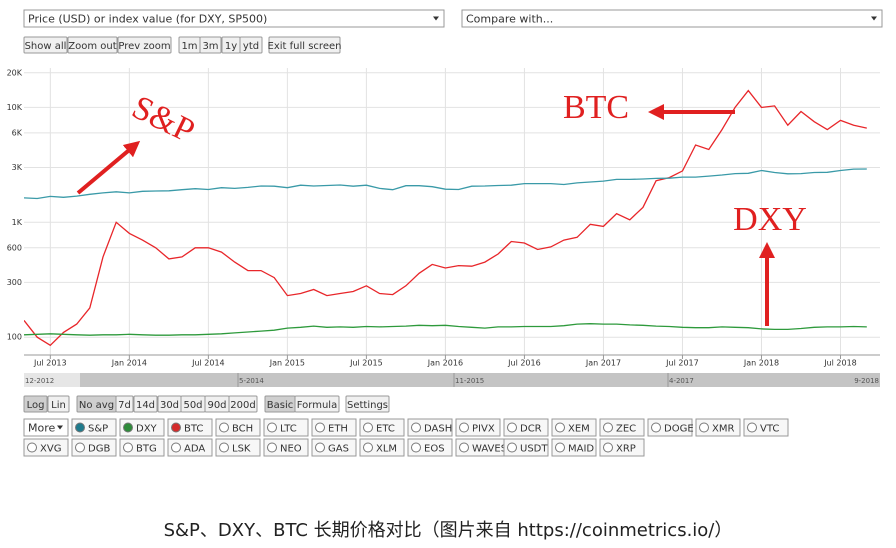  Describe the element at coordinates (190, 447) in the screenshot. I see `asset-toggle: ADA` at that location.